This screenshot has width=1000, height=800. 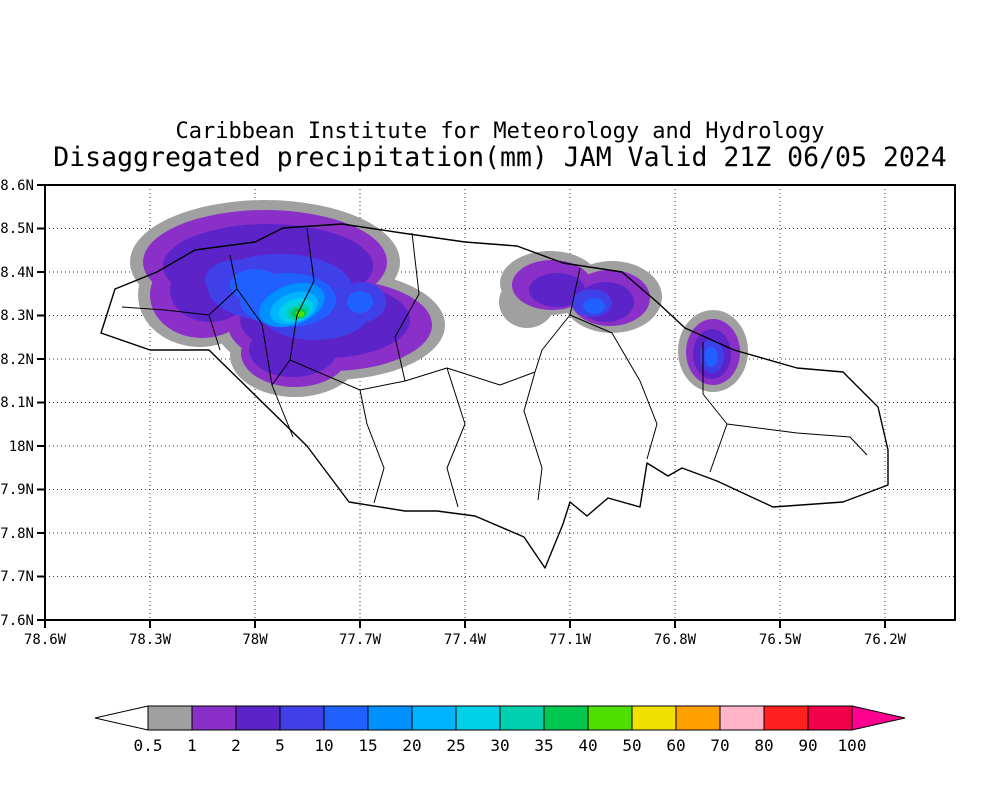 What do you see at coordinates (763, 745) in the screenshot?
I see `colorbar-tick-label: 80` at bounding box center [763, 745].